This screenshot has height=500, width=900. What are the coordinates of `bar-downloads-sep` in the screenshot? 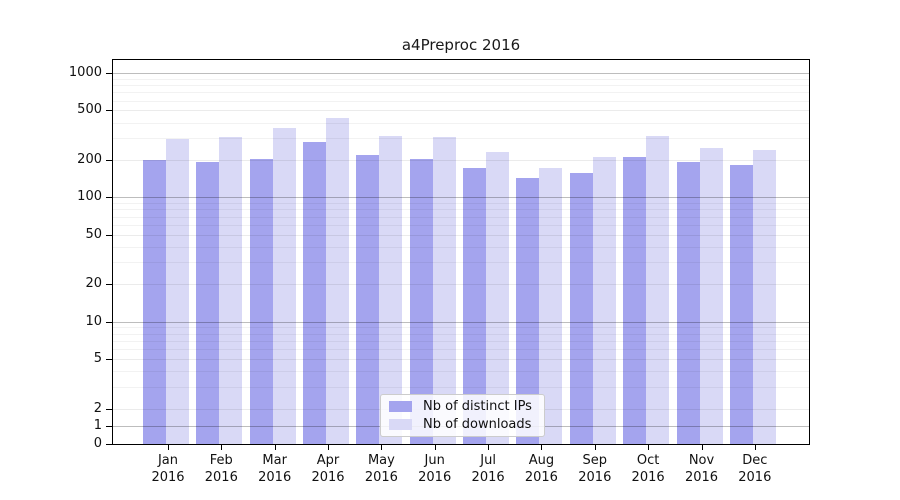 It's located at (604, 300).